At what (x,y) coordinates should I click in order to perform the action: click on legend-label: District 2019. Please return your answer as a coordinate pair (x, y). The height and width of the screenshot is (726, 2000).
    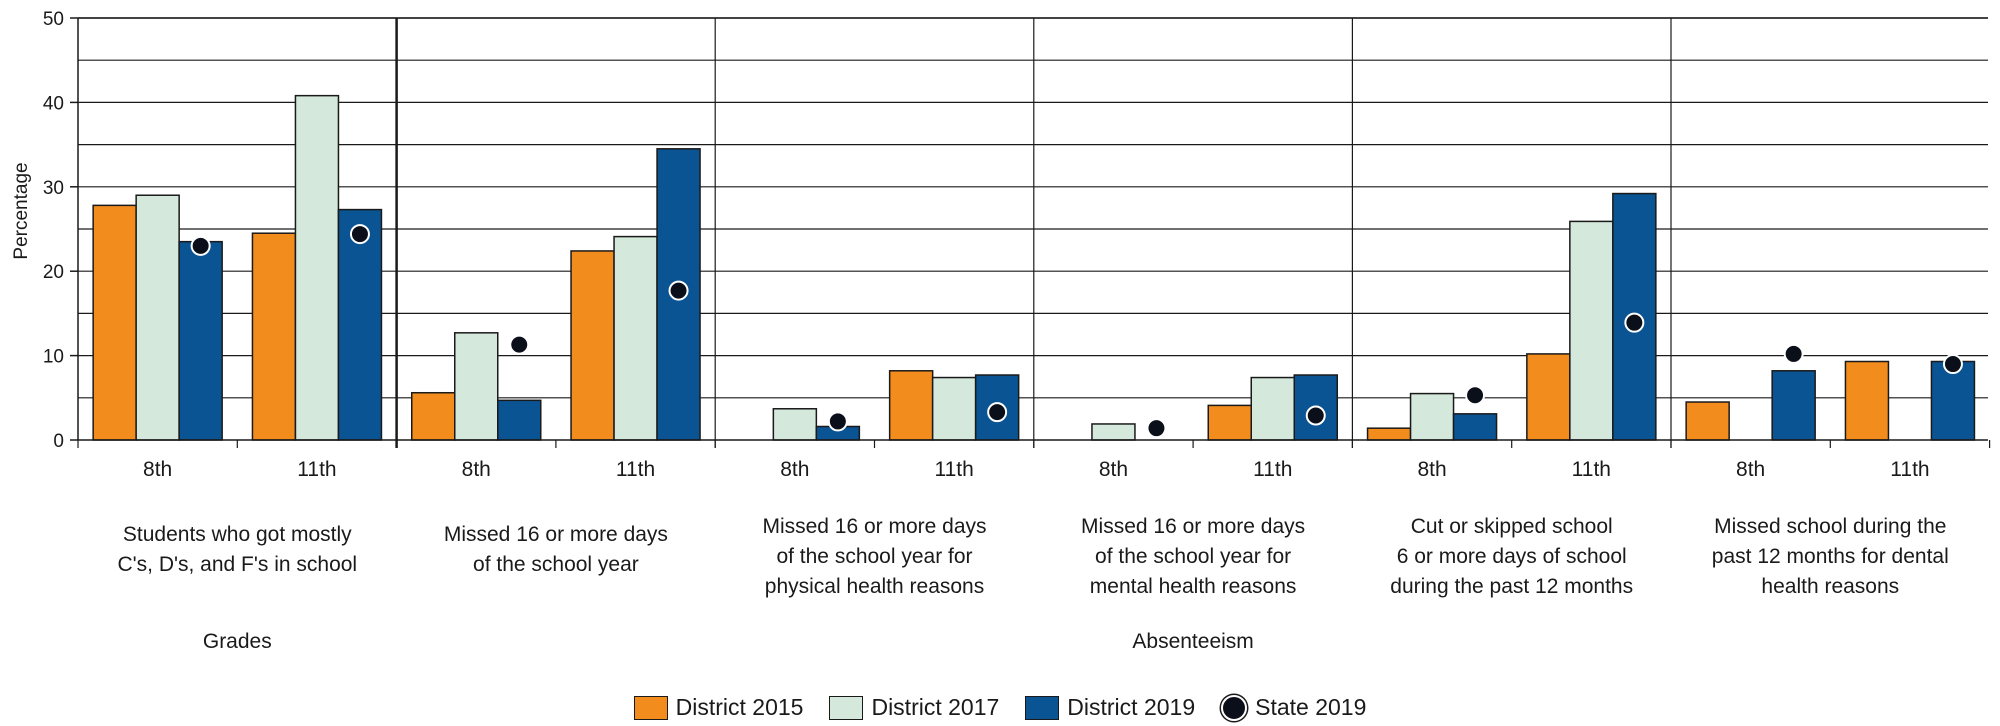
    Looking at the image, I should click on (1131, 707).